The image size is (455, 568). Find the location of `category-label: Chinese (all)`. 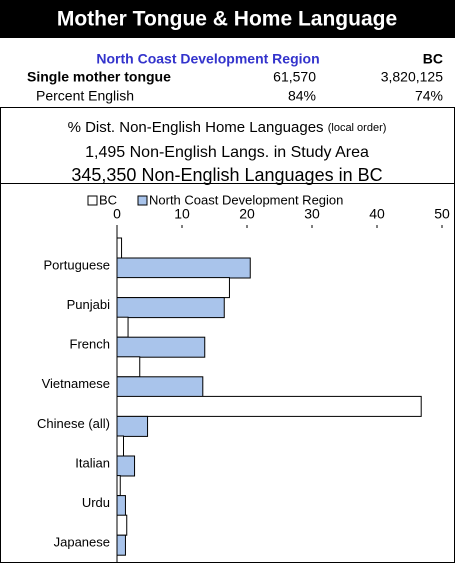

category-label: Chinese (all) is located at coordinates (73, 423).